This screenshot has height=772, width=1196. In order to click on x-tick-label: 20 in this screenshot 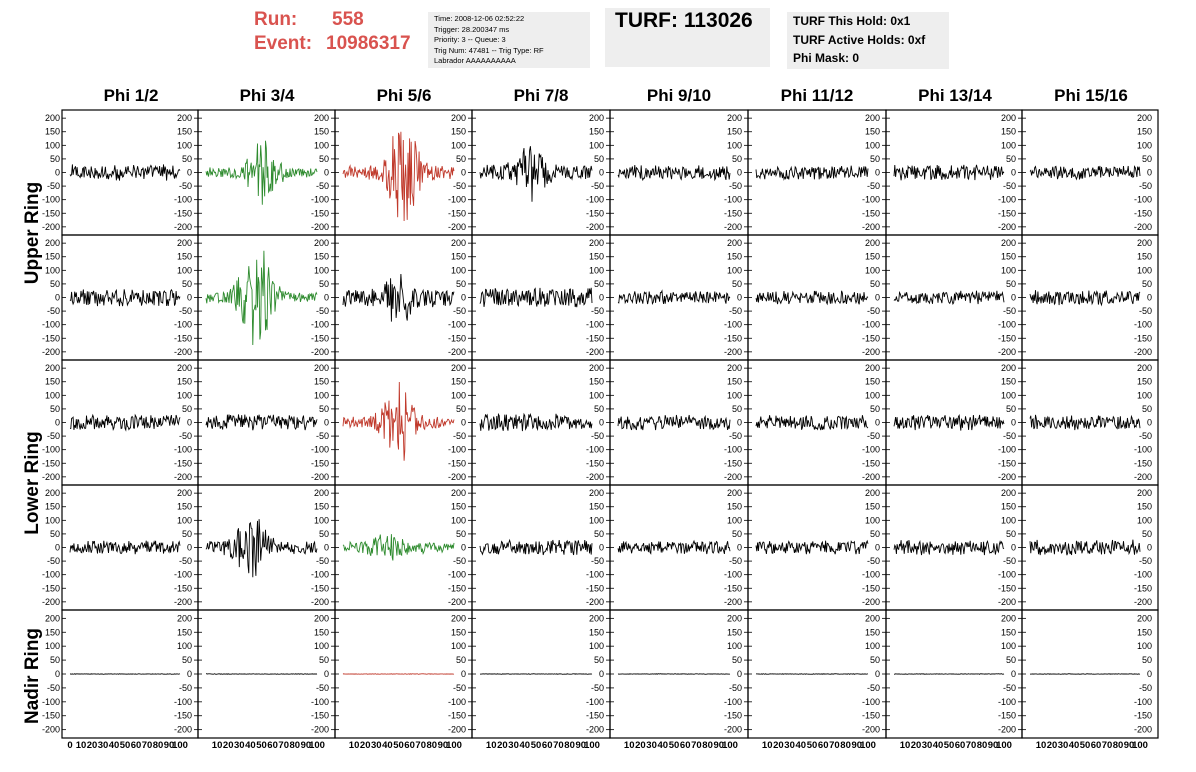, I will do `click(1052, 745)`.